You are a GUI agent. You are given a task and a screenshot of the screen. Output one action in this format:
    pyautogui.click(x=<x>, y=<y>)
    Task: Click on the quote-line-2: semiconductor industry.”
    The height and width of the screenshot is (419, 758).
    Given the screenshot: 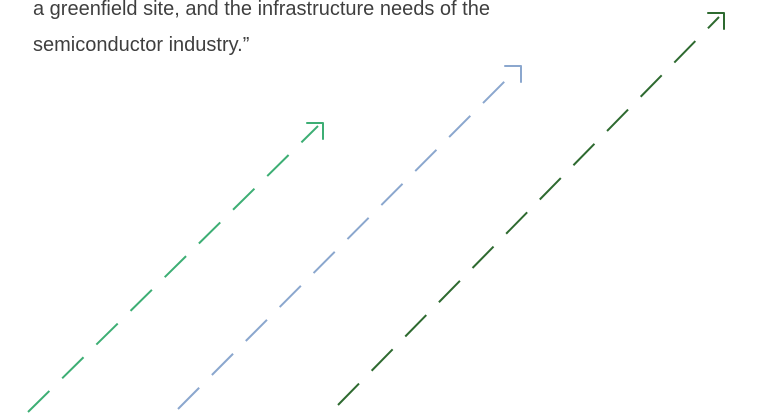 What is the action you would take?
    pyautogui.click(x=141, y=45)
    